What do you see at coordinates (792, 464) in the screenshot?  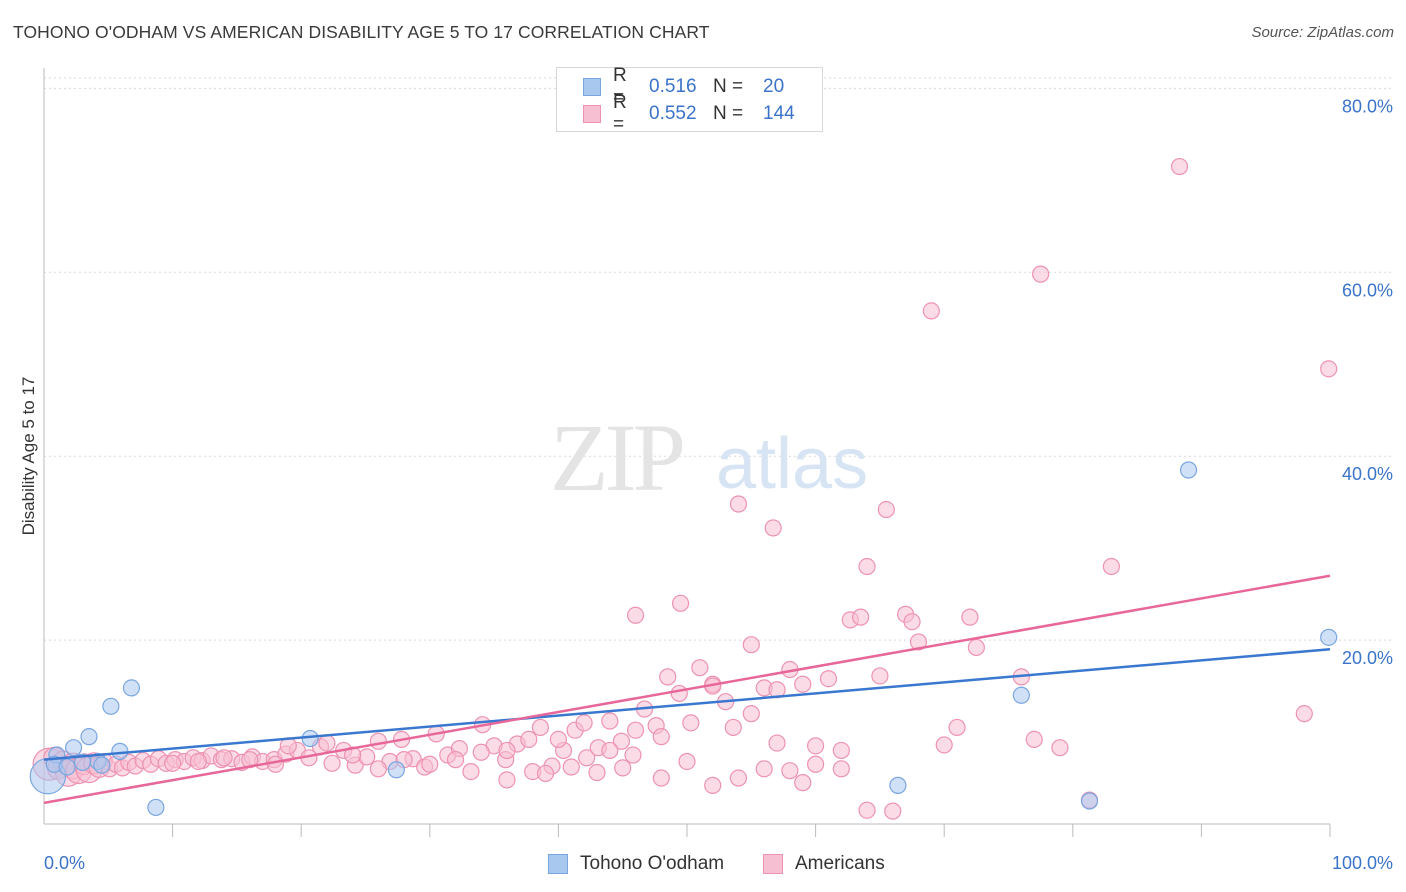 I see `watermark-atlas: atlas` at bounding box center [792, 464].